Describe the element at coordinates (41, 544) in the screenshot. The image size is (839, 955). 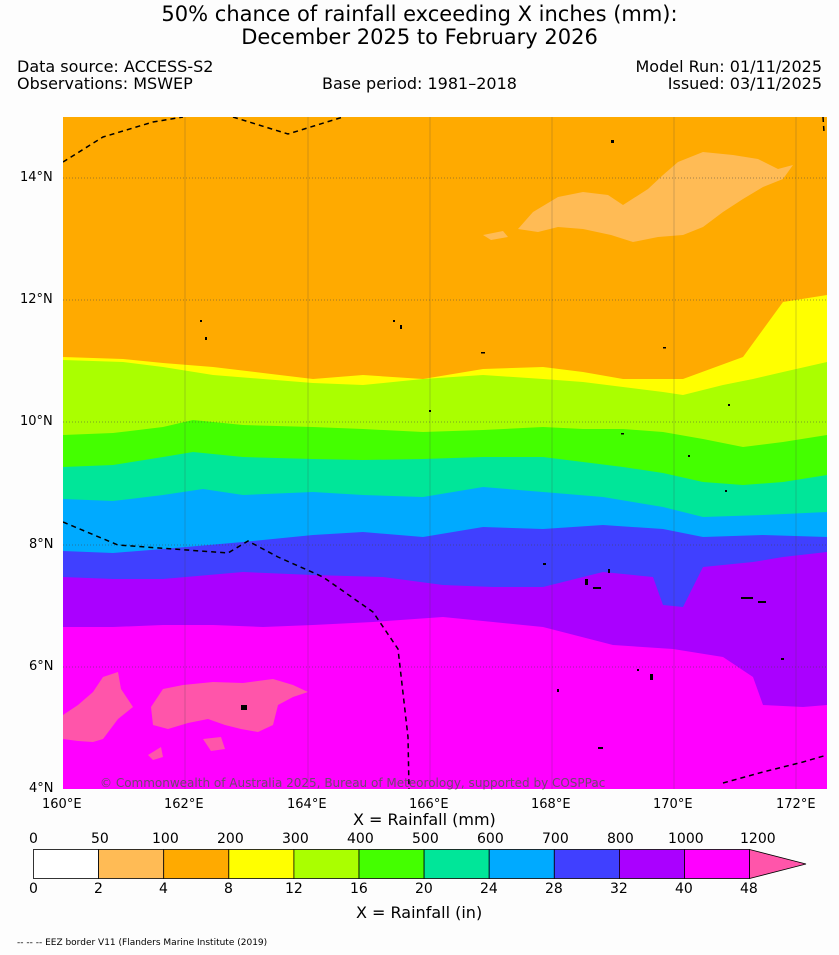
I see `lat-label-8n: 8°N` at that location.